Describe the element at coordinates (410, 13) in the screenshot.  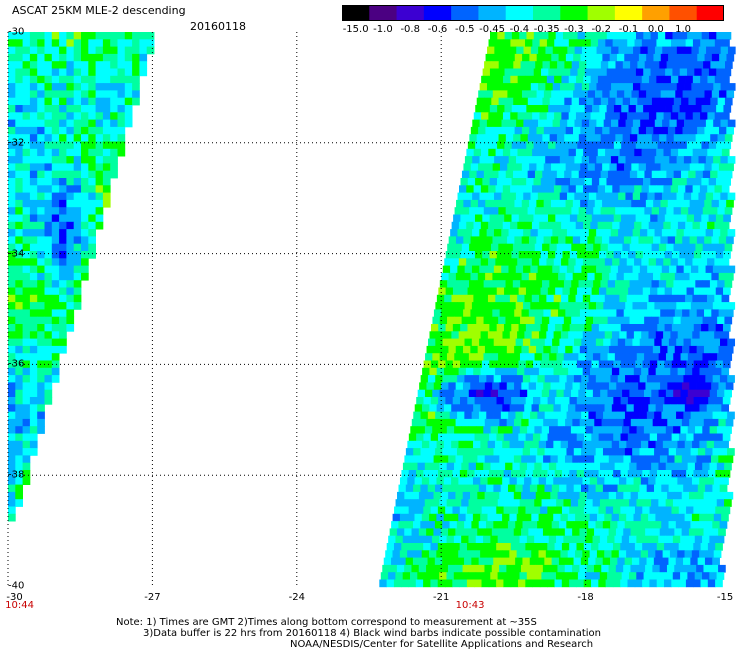
I see `colorbar-segment` at that location.